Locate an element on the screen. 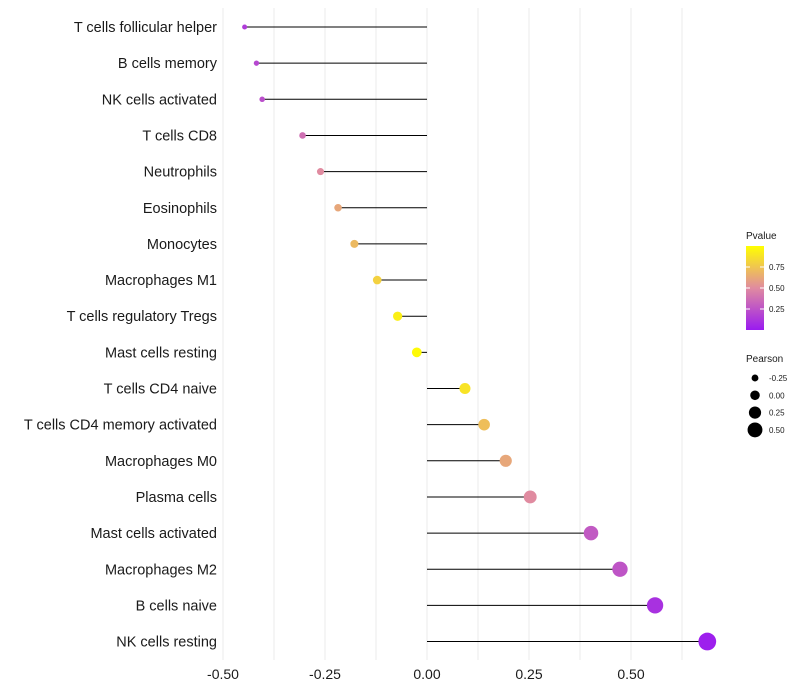 This screenshot has height=700, width=800. pvalue-colorbar is located at coordinates (755, 288).